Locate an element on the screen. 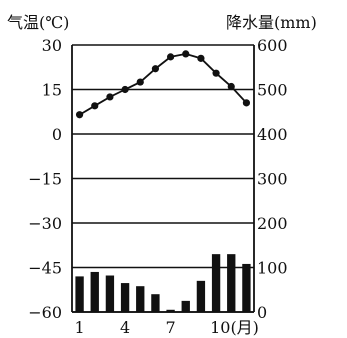 The image size is (347, 338). left-tick-label: 15 is located at coordinates (52, 90).